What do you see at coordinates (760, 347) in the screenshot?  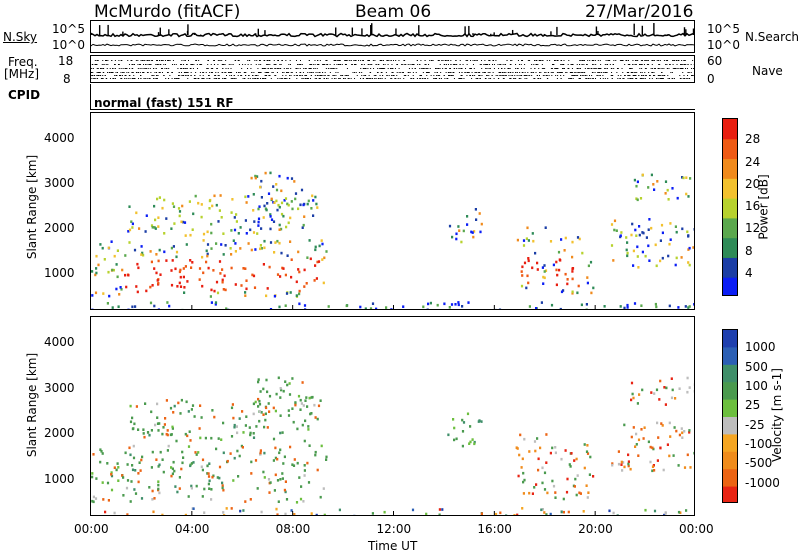 I see `velocity-colorbar-tick: 1000` at bounding box center [760, 347].